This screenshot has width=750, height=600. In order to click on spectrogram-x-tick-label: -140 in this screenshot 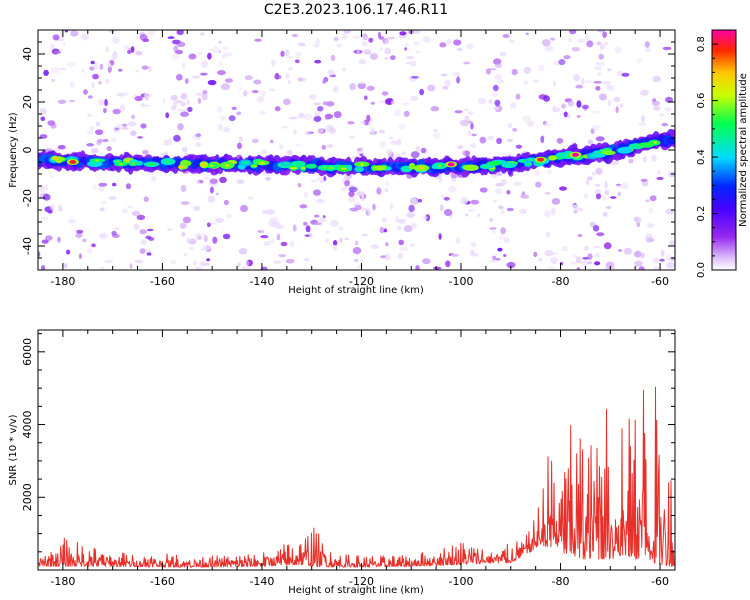, I will do `click(261, 281)`.